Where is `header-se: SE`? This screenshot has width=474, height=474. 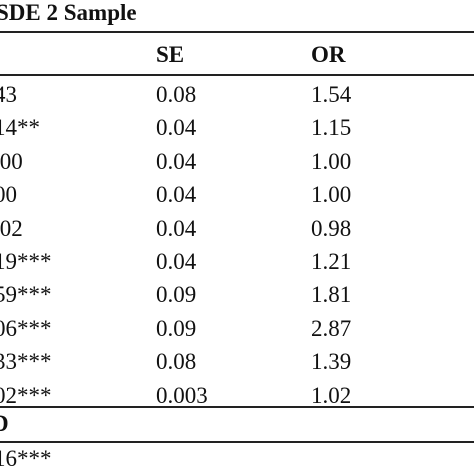
header-se: SE is located at coordinates (170, 54).